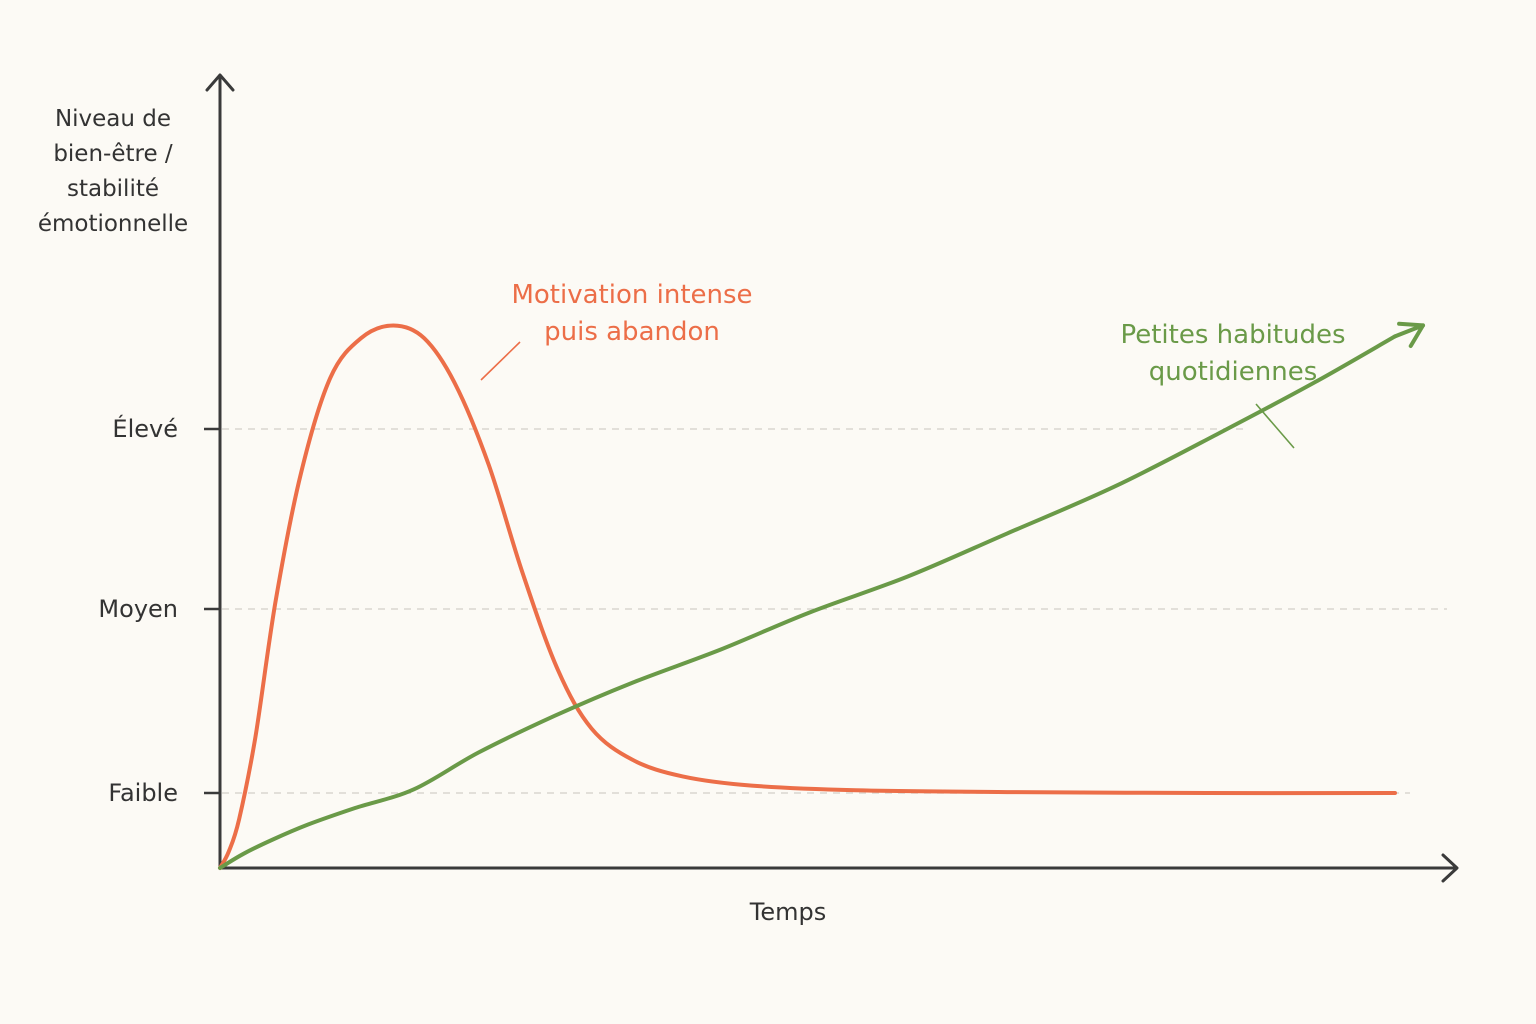  What do you see at coordinates (1450, 868) in the screenshot?
I see `x-axis-arrow-icon` at bounding box center [1450, 868].